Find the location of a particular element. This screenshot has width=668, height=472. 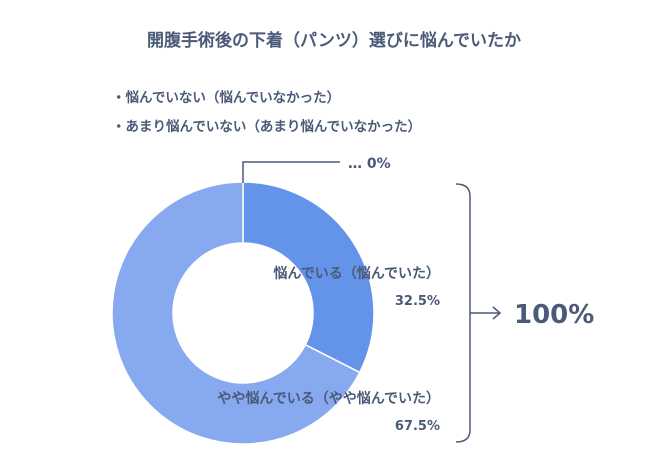

chart-title: 開腹手術後の下着（パンツ）選びに悩んでいたか is located at coordinates (334, 40).